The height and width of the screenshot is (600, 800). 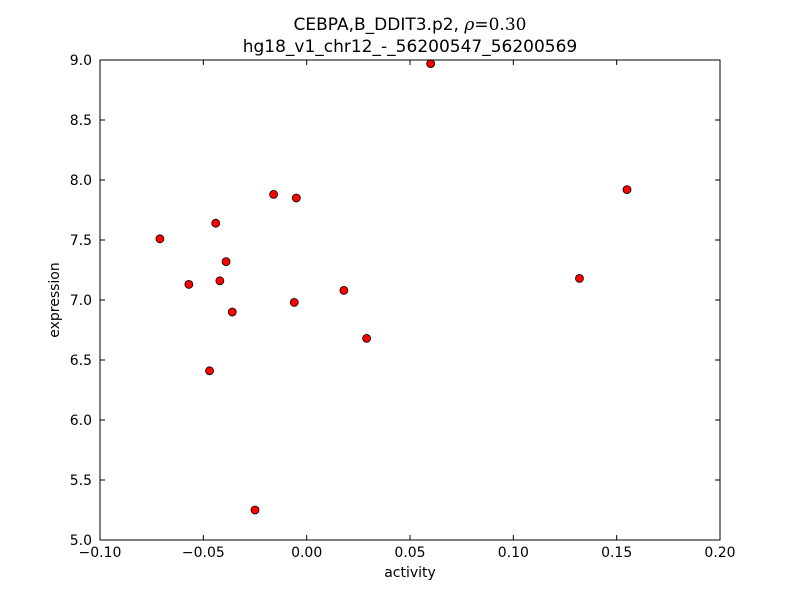 I want to click on y-axis-label: expression, so click(x=55, y=300).